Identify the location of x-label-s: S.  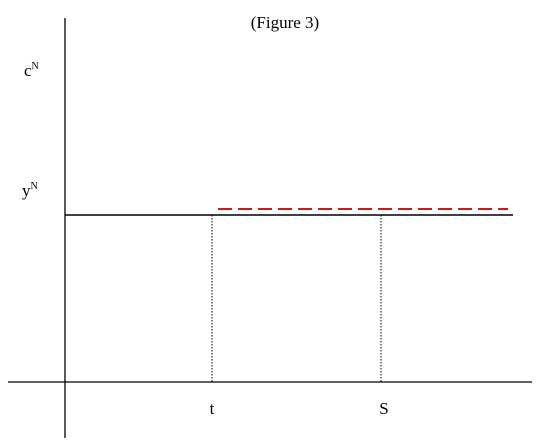
(383, 408).